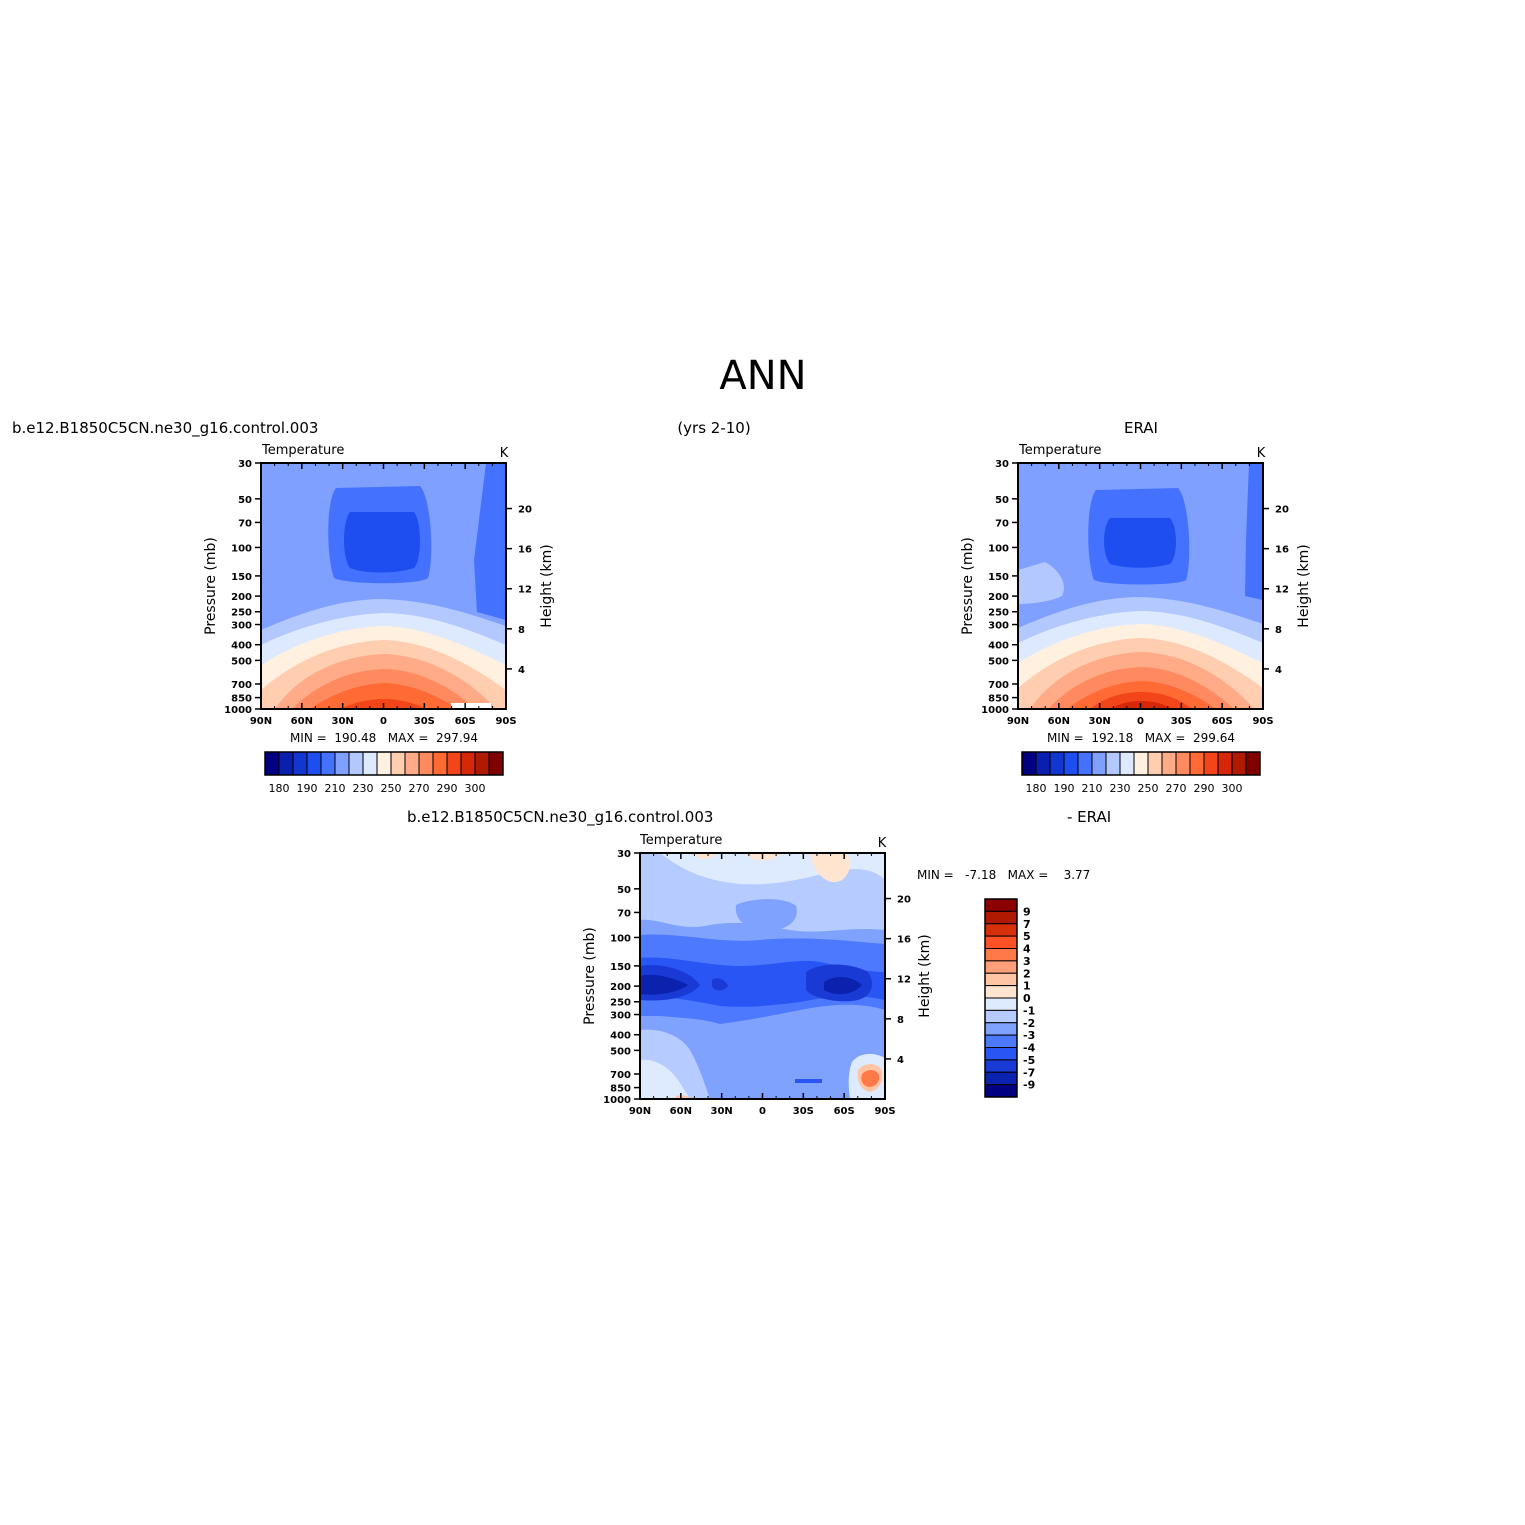  What do you see at coordinates (384, 738) in the screenshot?
I see `model-stats-text: MIN = 190.48 MAX = 297.94` at bounding box center [384, 738].